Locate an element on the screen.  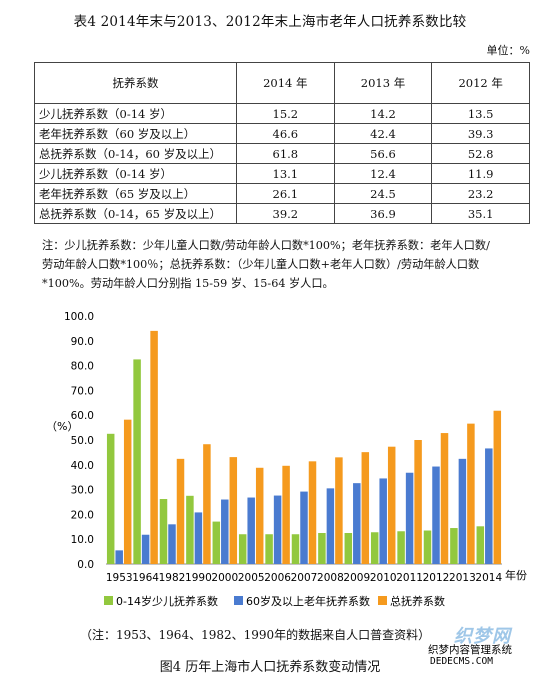
y-tick-label: 100.0 is located at coordinates (79, 317).